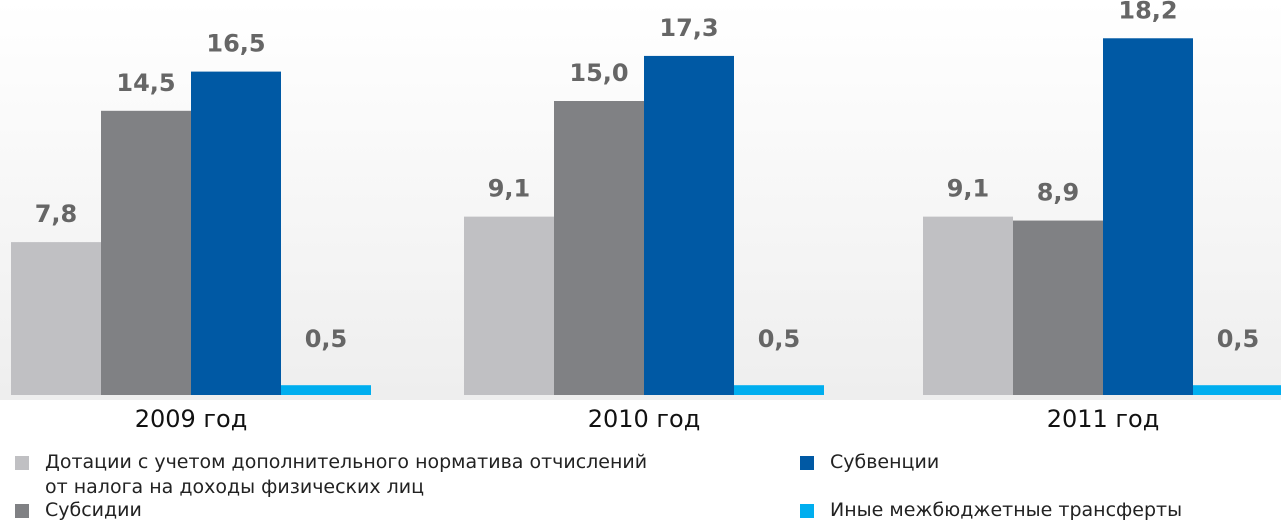  Describe the element at coordinates (688, 28) in the screenshot. I see `value-label: 17,3` at that location.